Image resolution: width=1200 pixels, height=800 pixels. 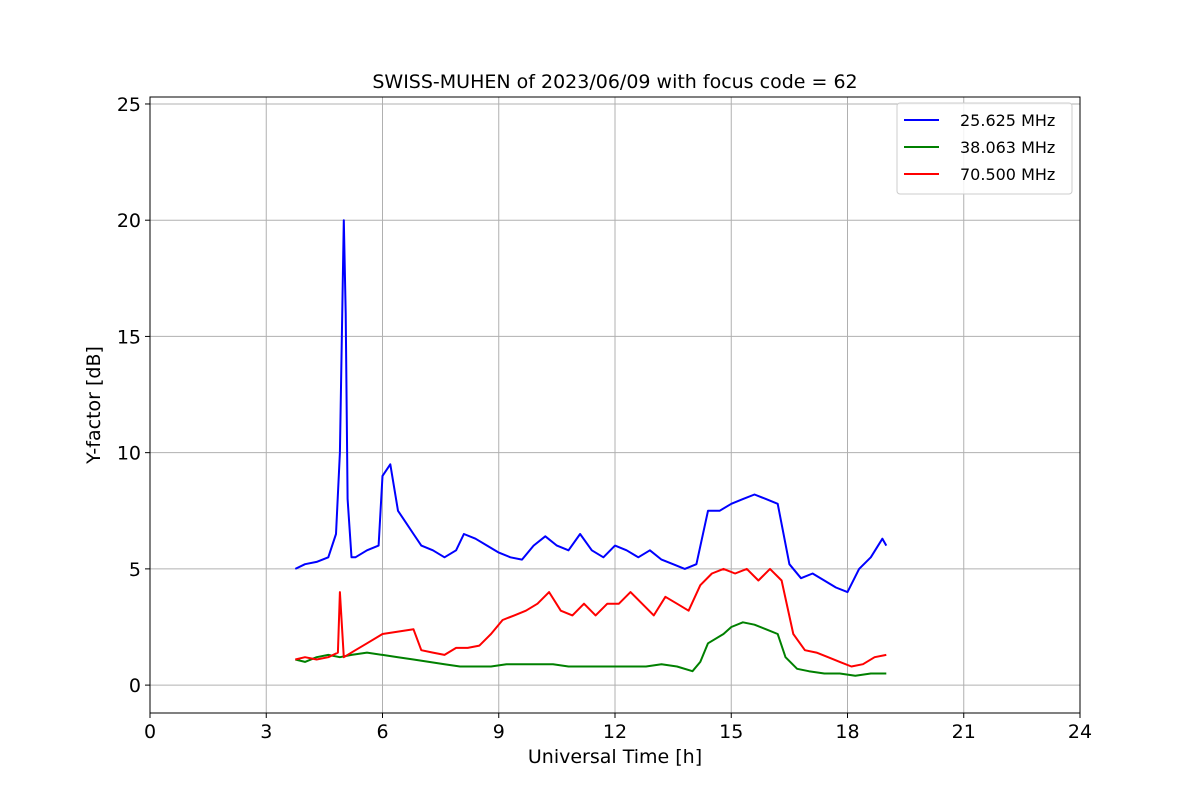 I want to click on legend-label: 70.500 MHz, so click(x=1007, y=174).